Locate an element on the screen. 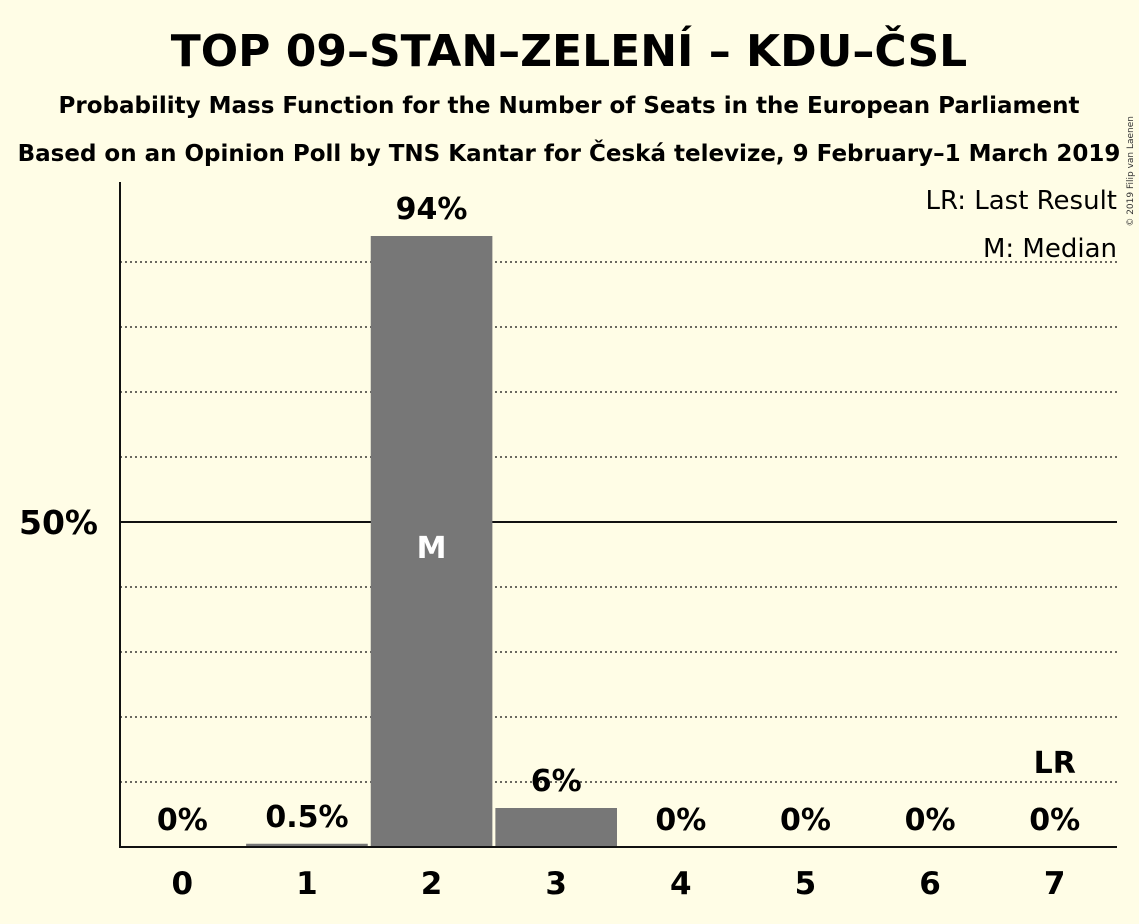 The height and width of the screenshot is (924, 1139). median-marker: M is located at coordinates (432, 548).